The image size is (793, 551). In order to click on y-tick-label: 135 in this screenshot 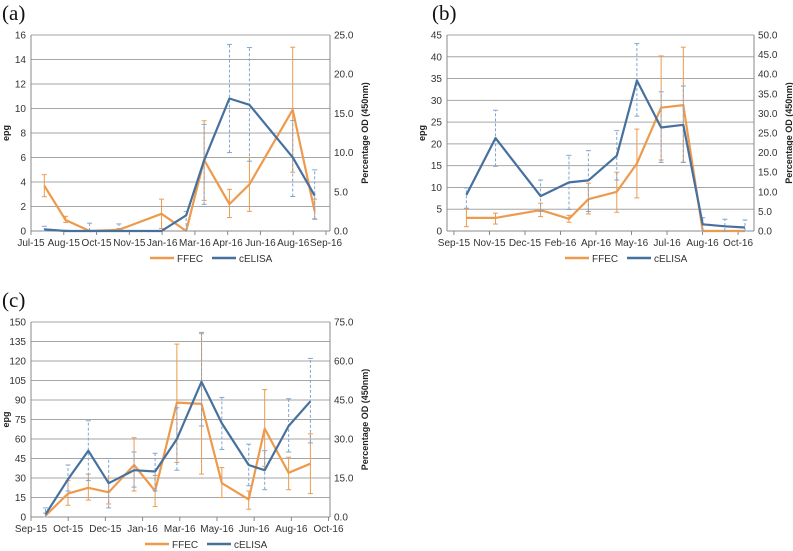, I will do `click(17, 342)`.